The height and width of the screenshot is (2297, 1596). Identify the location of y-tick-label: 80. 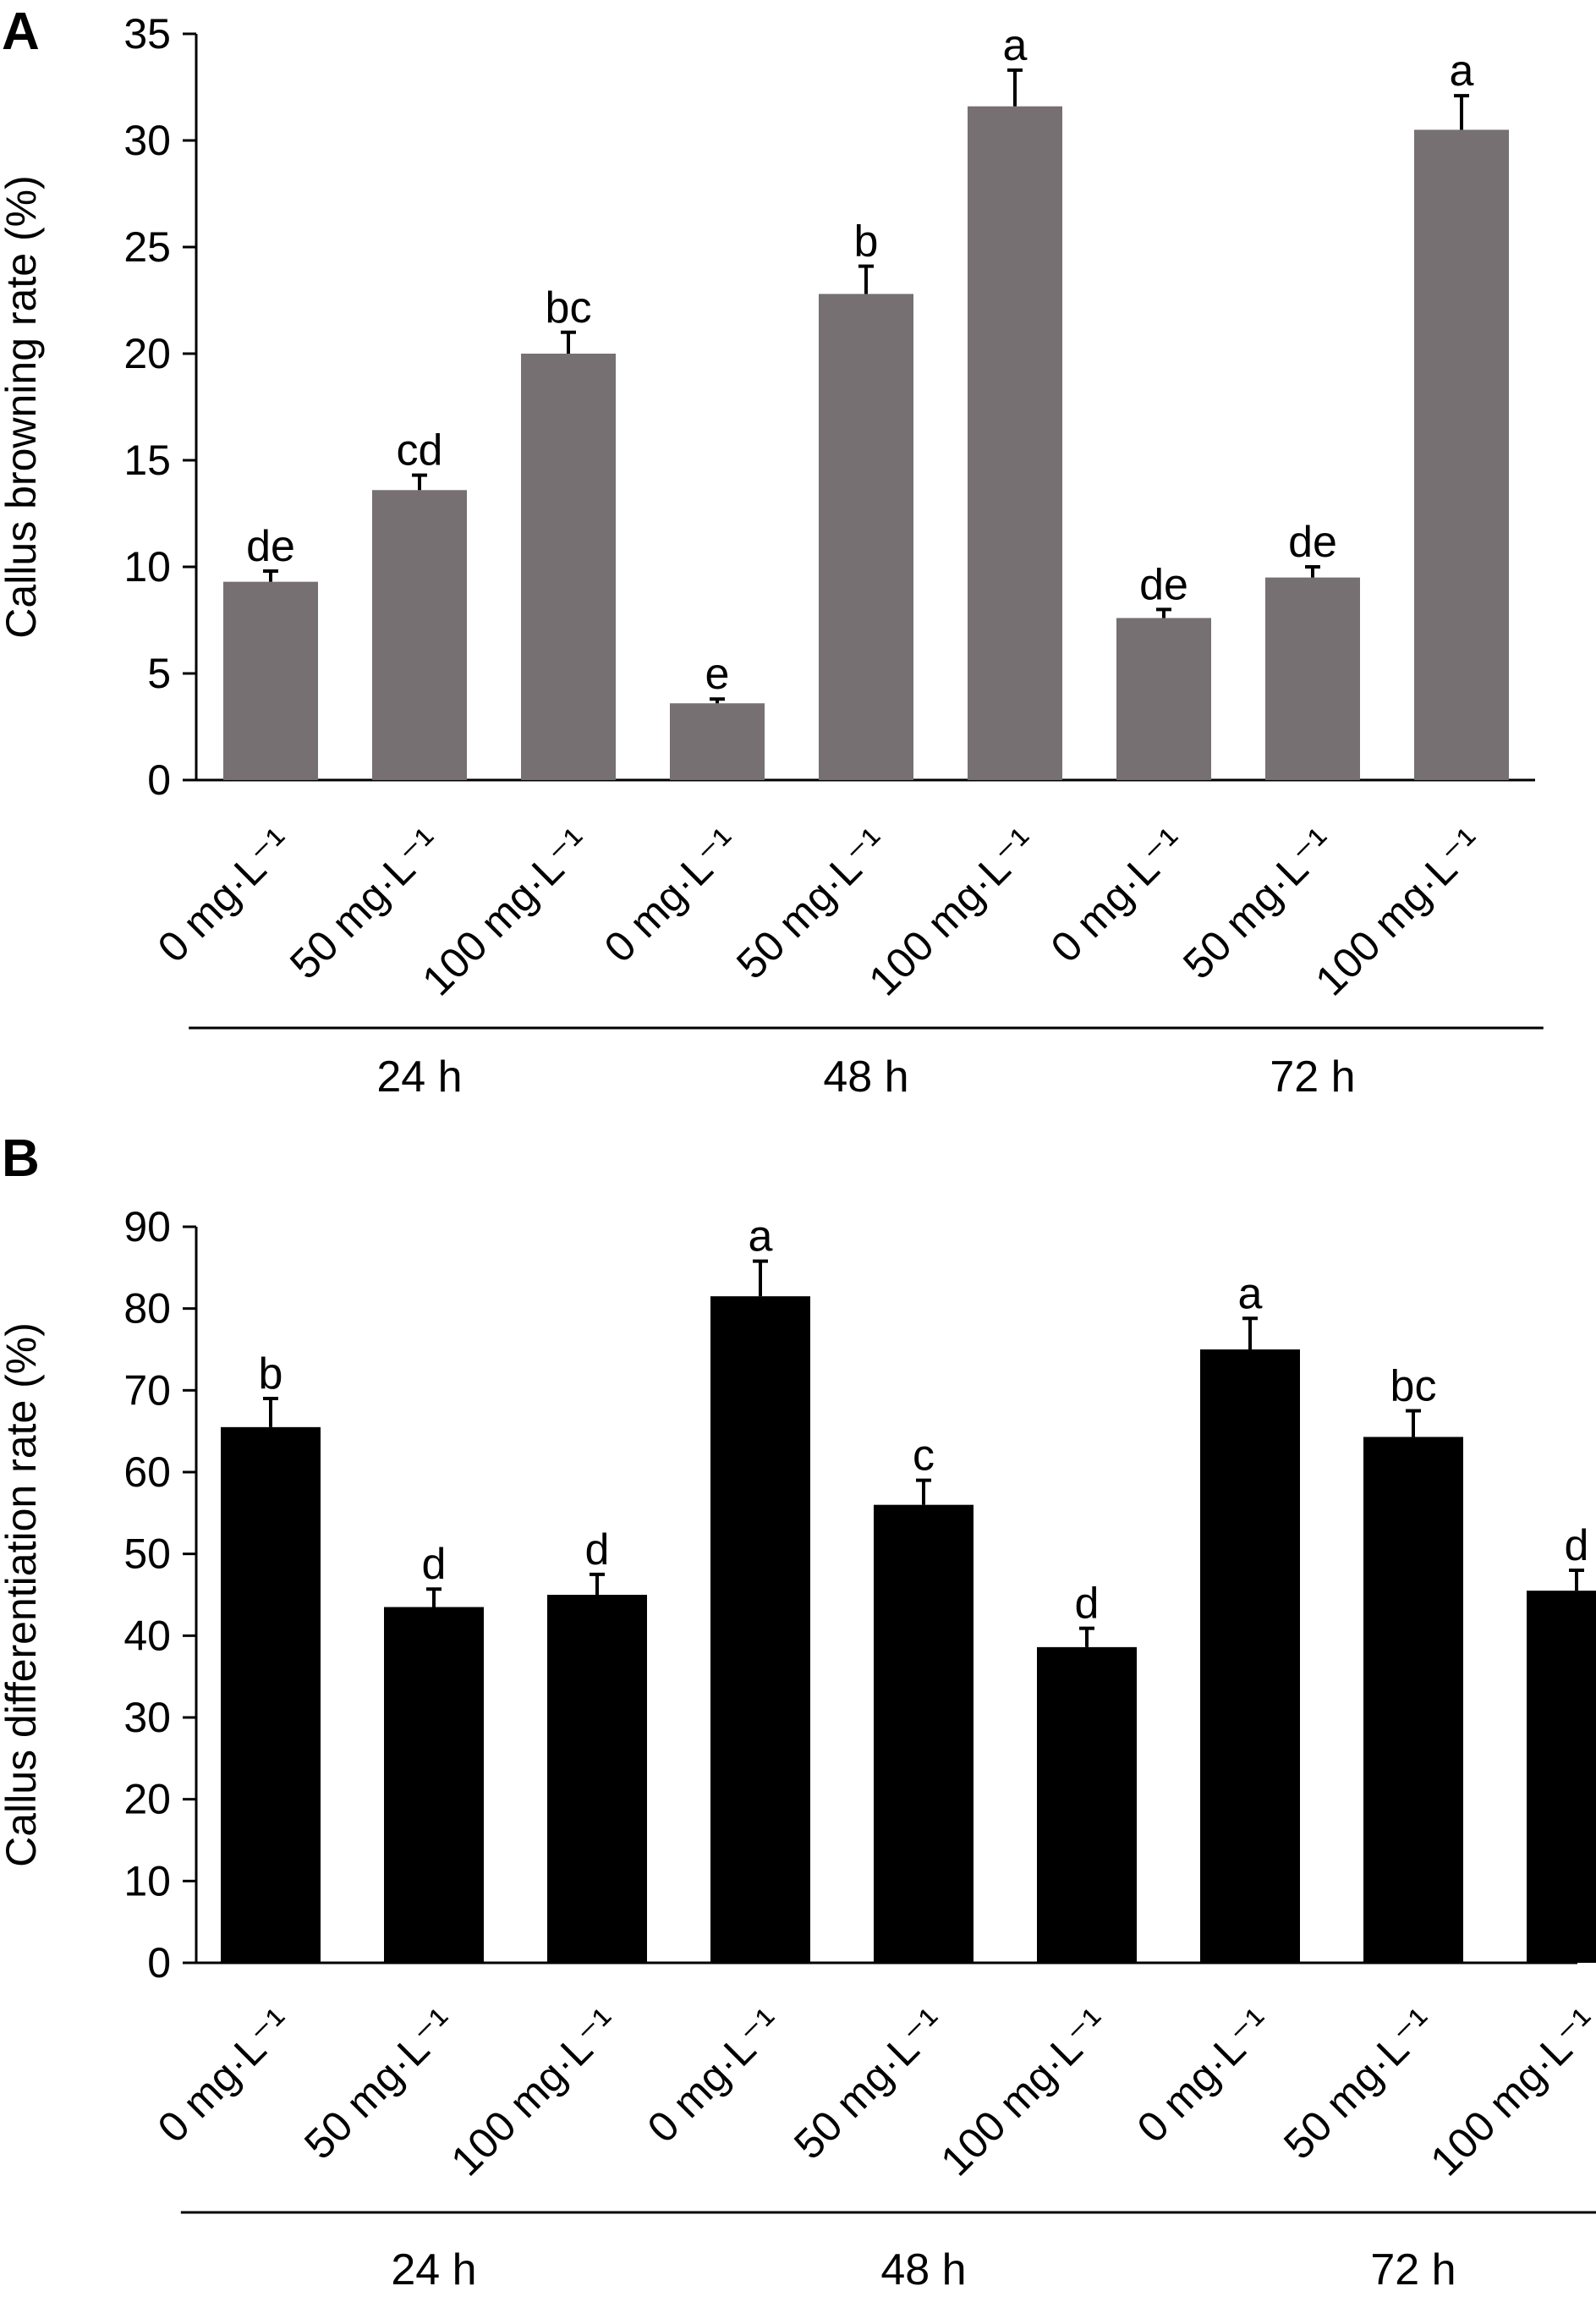
(147, 1309).